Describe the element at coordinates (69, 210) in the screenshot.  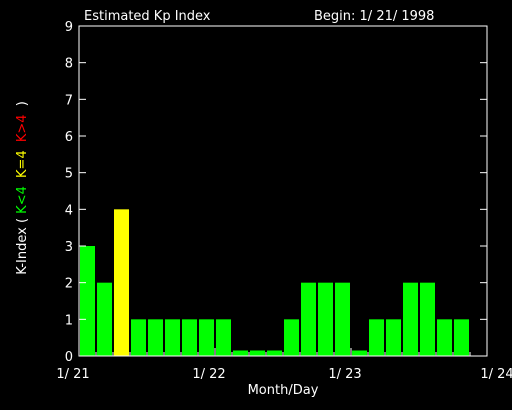
I see `y-tick-label: 4` at that location.